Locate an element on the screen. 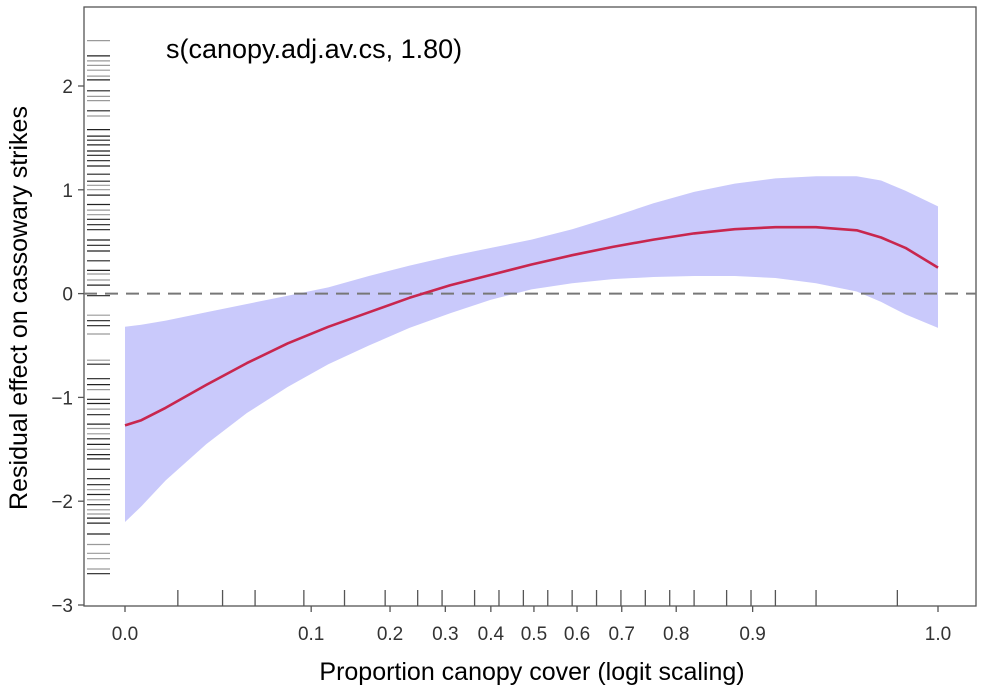  x-tick-label: 0.9 is located at coordinates (752, 634).